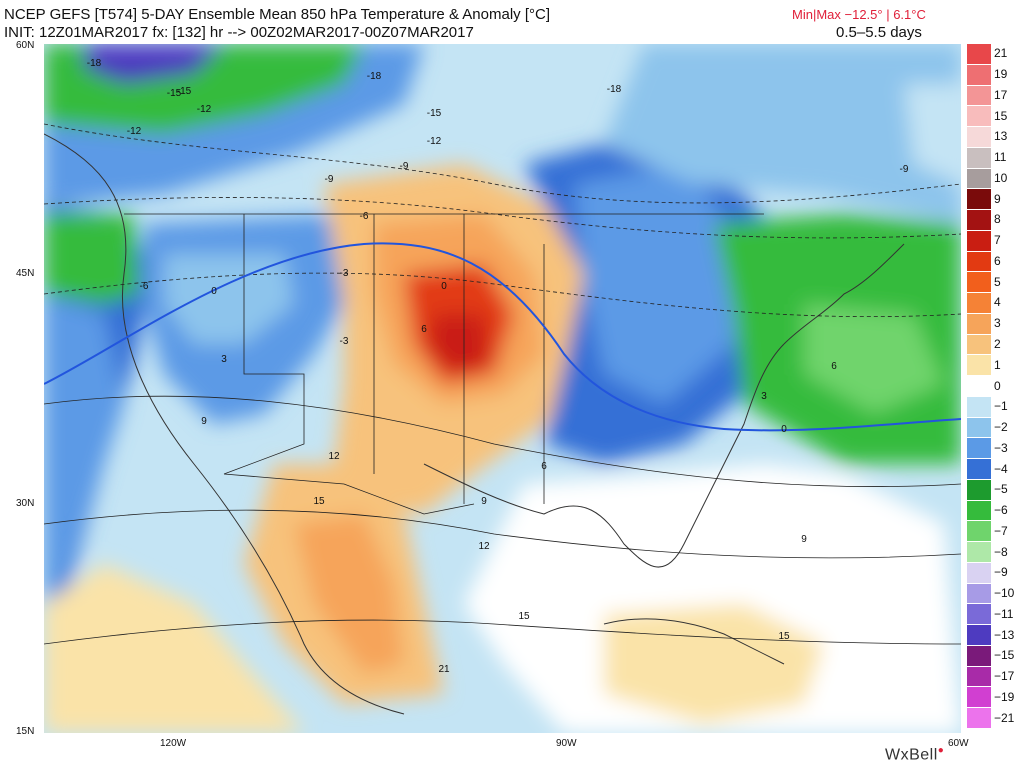 The height and width of the screenshot is (768, 1024). Describe the element at coordinates (997, 323) in the screenshot. I see `color-scale-label: 3` at that location.